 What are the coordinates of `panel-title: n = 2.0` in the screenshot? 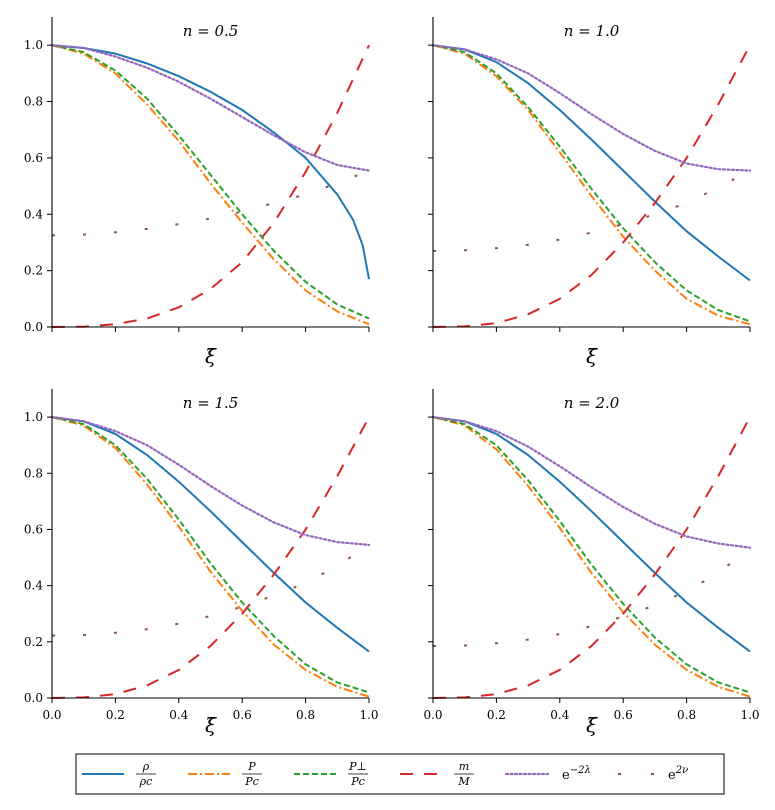 It's located at (592, 403).